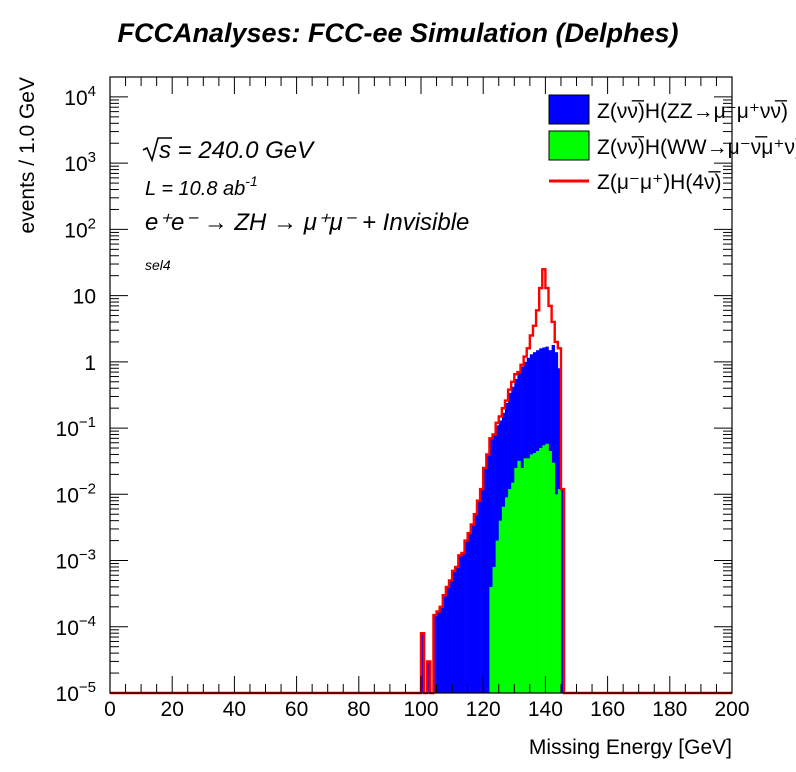 This screenshot has height=772, width=796. What do you see at coordinates (195, 189) in the screenshot?
I see `lumi-text: L = 10.8 ab` at bounding box center [195, 189].